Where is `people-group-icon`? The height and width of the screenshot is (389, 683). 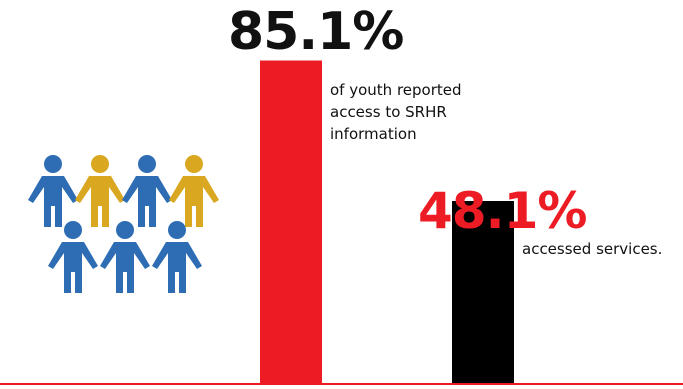
people-group-icon is located at coordinates (123, 224).